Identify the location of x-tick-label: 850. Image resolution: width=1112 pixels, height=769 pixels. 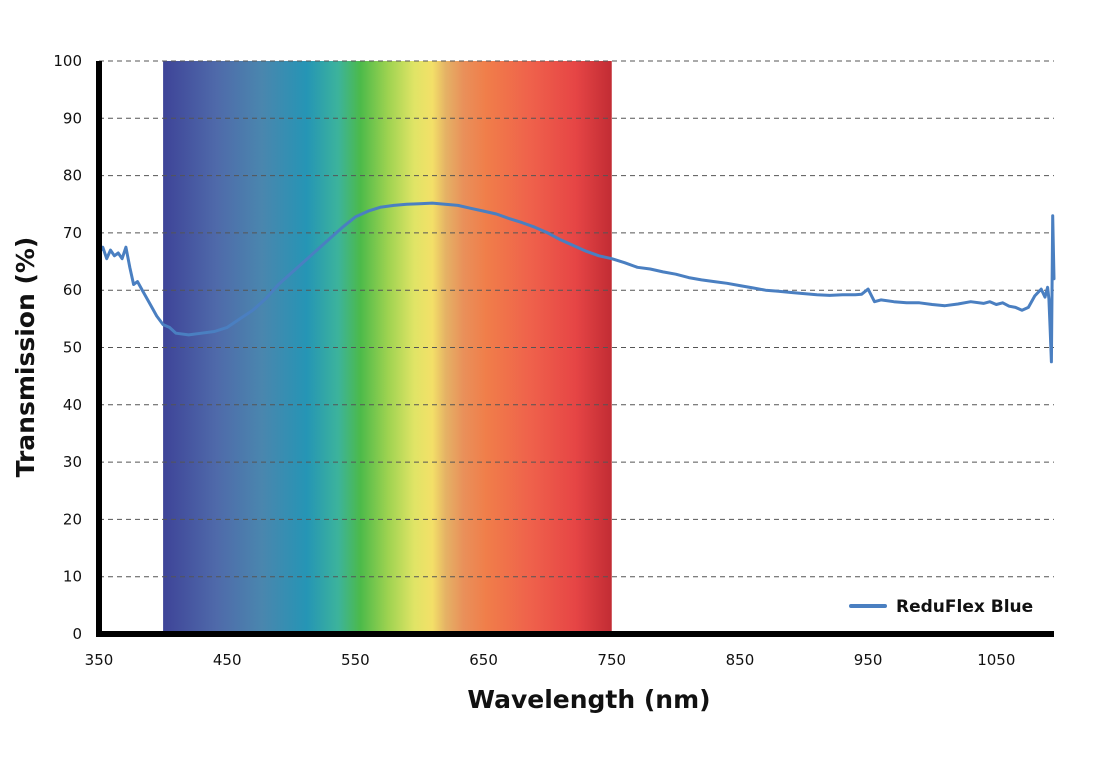
(740, 660).